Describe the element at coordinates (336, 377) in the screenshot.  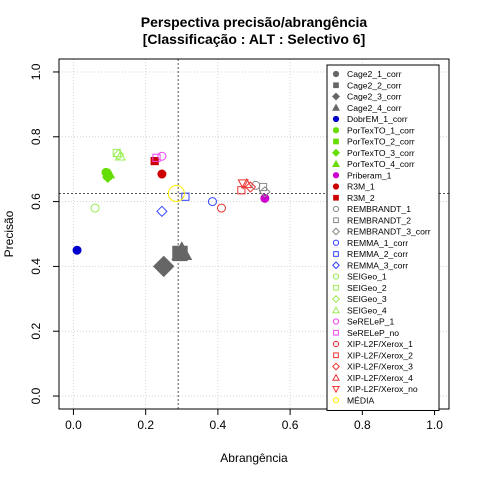
I see `legend-symbol-XIP-L2F/Xerox_4` at that location.